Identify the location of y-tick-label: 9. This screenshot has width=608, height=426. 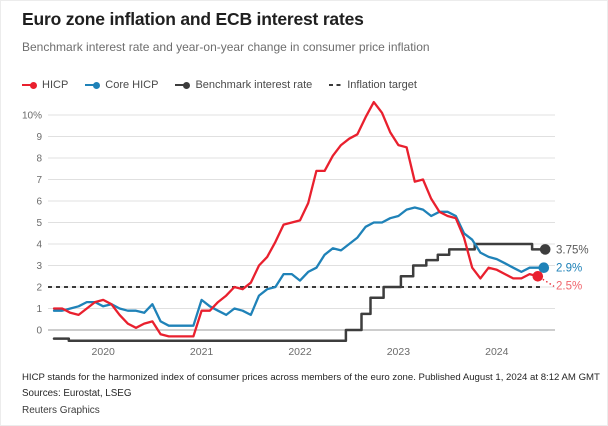
(39, 137).